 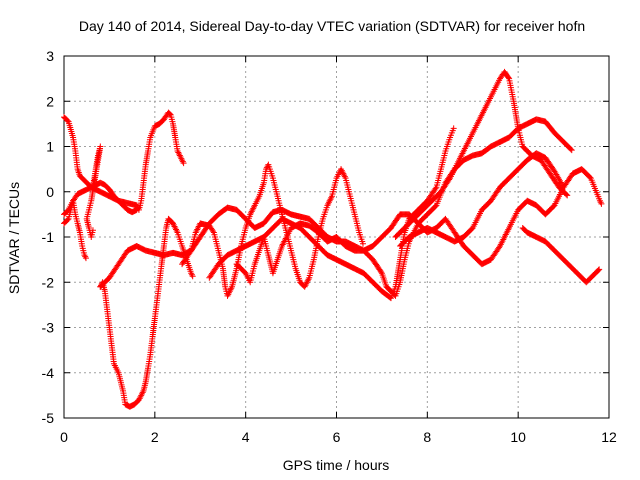 I want to click on x-tick-label: 0, so click(x=64, y=437).